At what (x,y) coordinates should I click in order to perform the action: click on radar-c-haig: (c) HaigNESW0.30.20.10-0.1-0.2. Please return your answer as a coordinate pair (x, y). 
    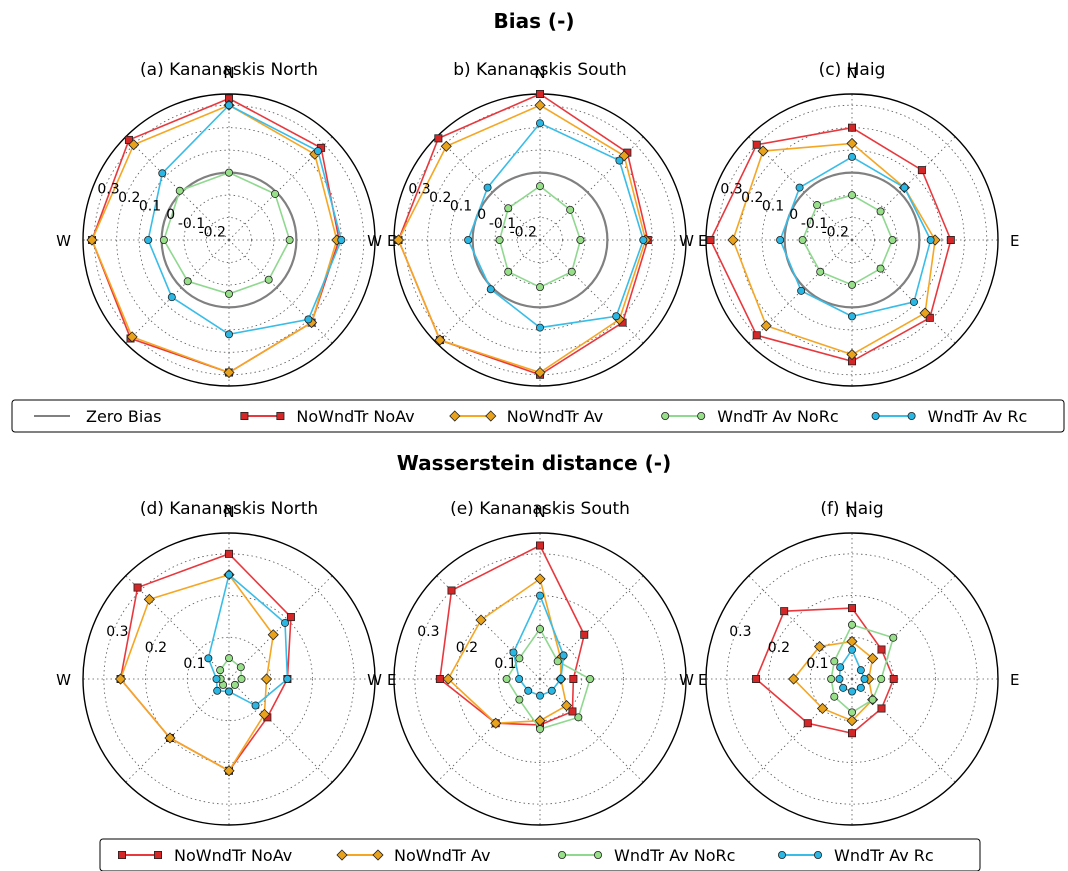
    Looking at the image, I should click on (849, 238).